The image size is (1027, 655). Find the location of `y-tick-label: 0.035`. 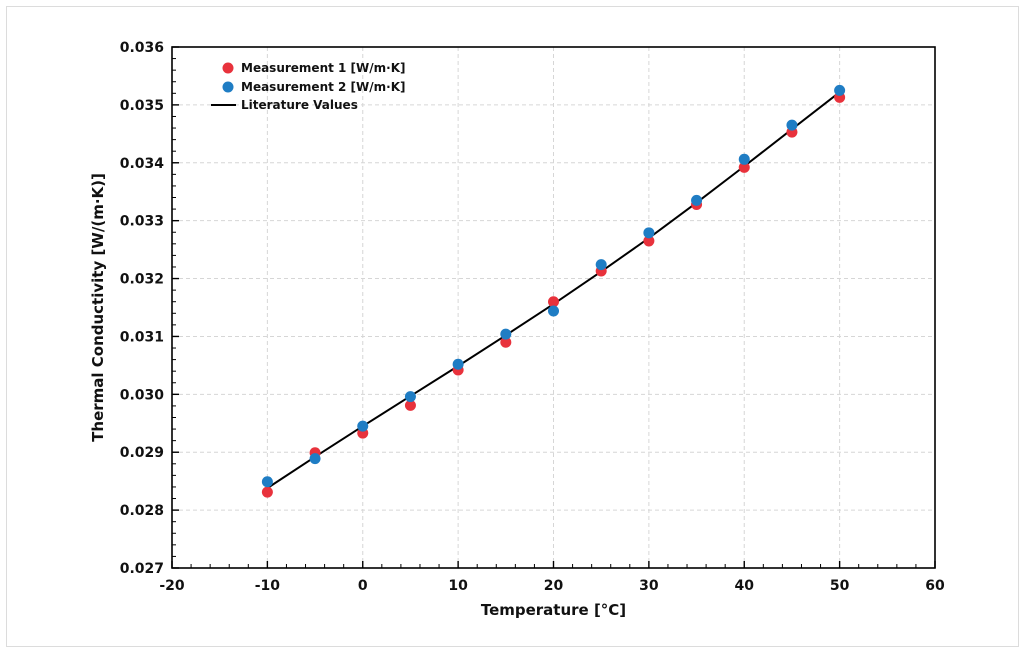

y-tick-label: 0.035 is located at coordinates (142, 106).